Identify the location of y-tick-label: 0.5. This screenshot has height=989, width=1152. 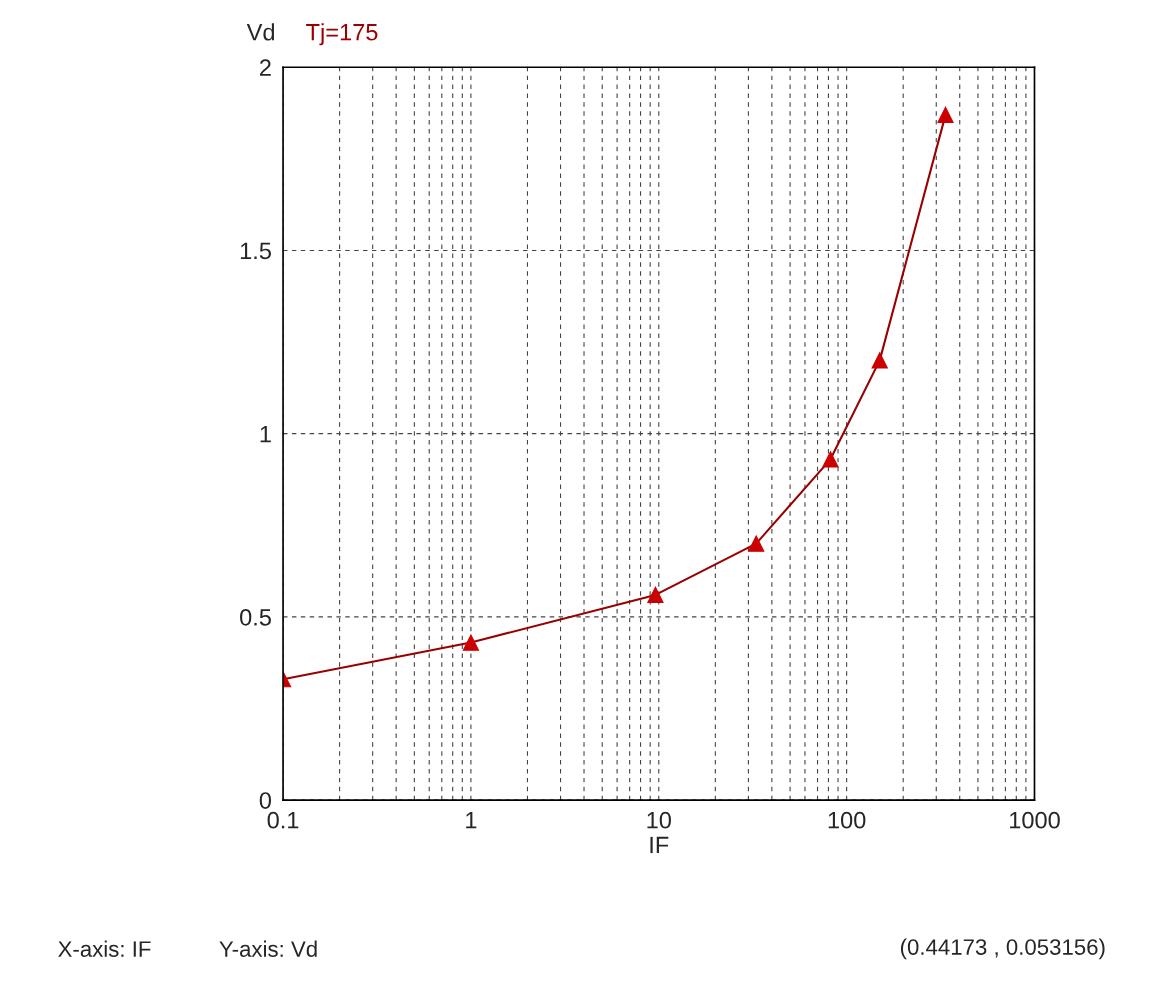
(255, 617).